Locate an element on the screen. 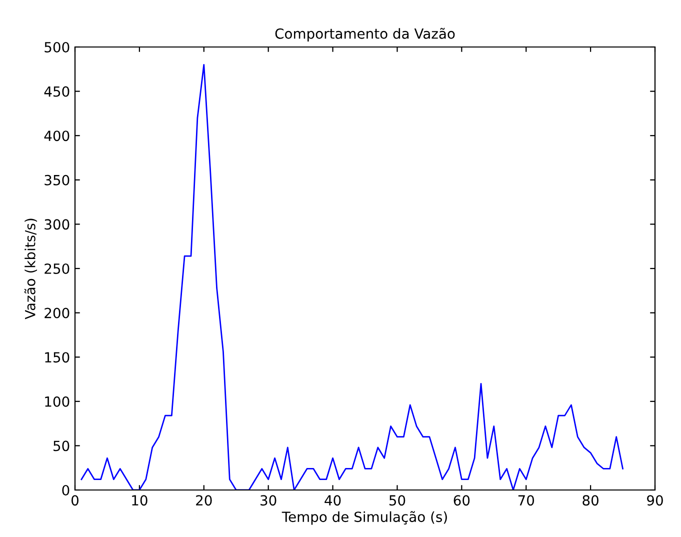 The image size is (681, 537). y-axis-title: Vazão (kbits/s) is located at coordinates (31, 269).